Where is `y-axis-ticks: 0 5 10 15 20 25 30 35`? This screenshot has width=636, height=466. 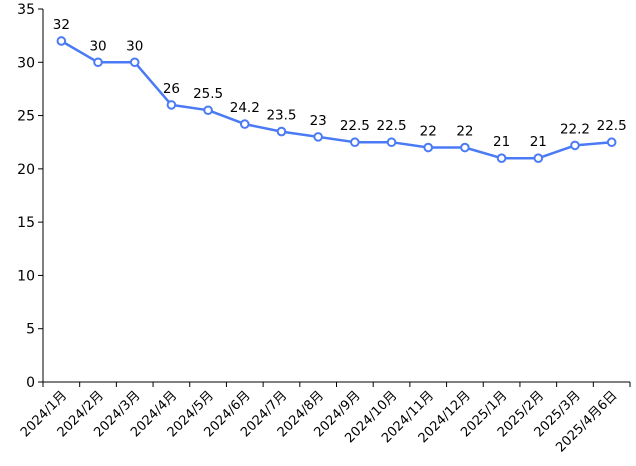 y-axis-ticks: 0 5 10 15 20 25 30 35 is located at coordinates (30, 196).